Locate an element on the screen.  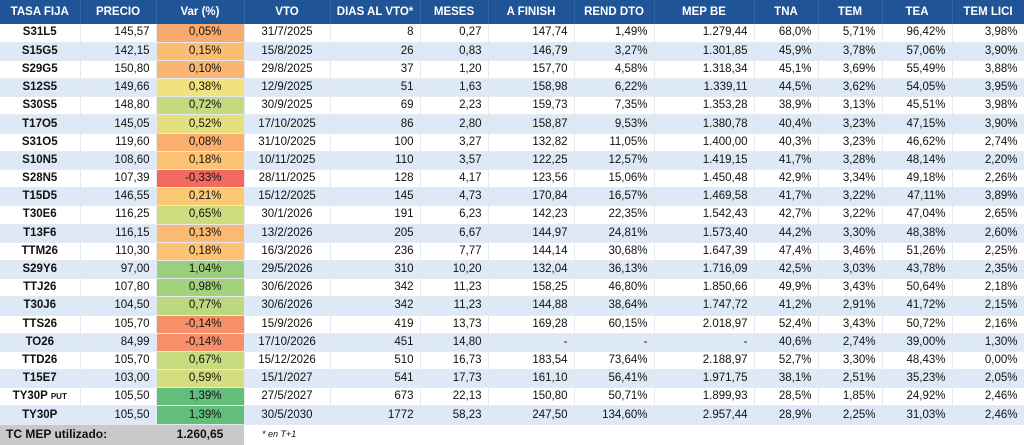
ticker-symbol: S15G5 is located at coordinates (39, 50).